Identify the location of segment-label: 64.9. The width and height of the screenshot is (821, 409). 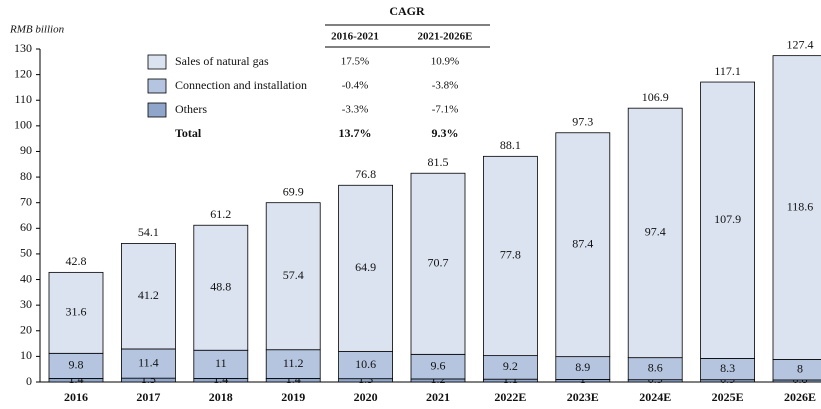
(365, 267).